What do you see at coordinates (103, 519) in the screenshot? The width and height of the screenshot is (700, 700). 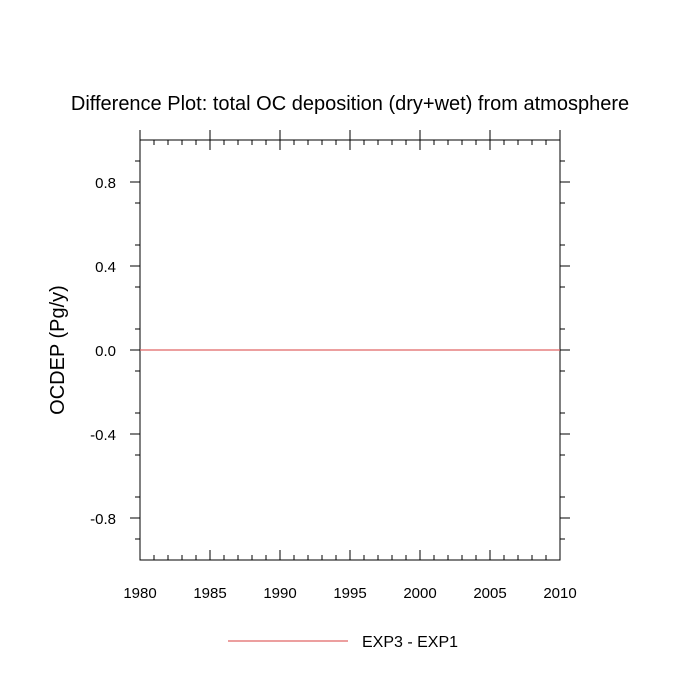 I see `y-tick-label: -0.8` at bounding box center [103, 519].